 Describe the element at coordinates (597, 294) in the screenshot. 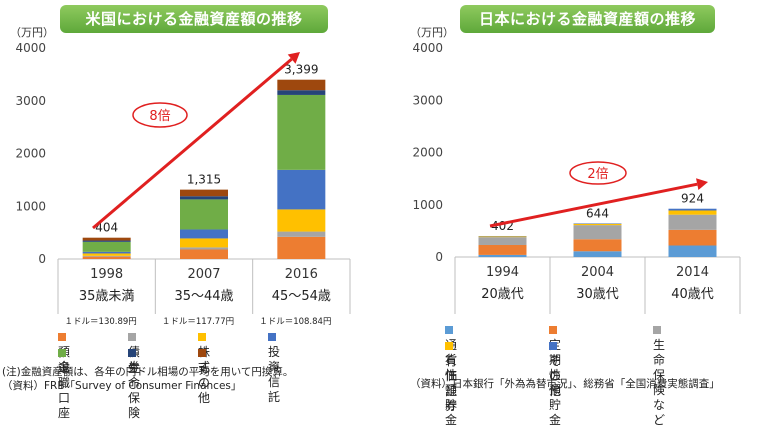

I see `jp-category-sublabel: 30歳代` at that location.